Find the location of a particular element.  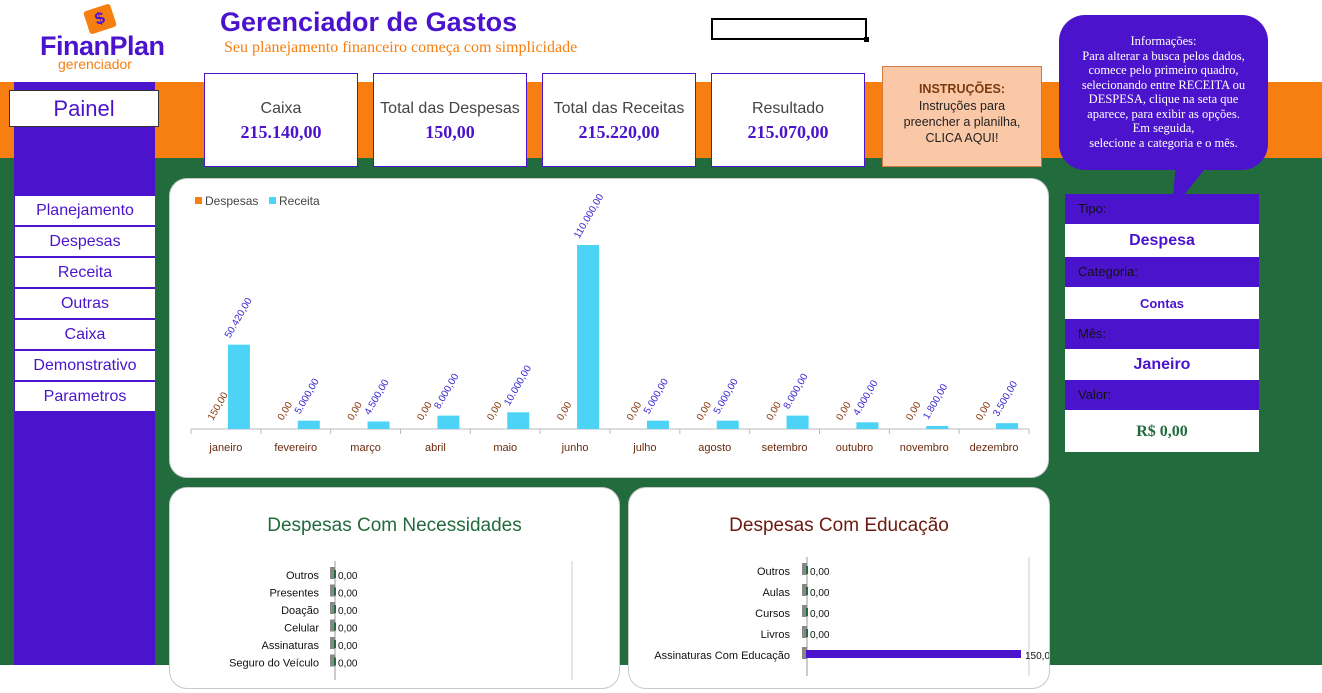

category-label: Cursos is located at coordinates (772, 614).